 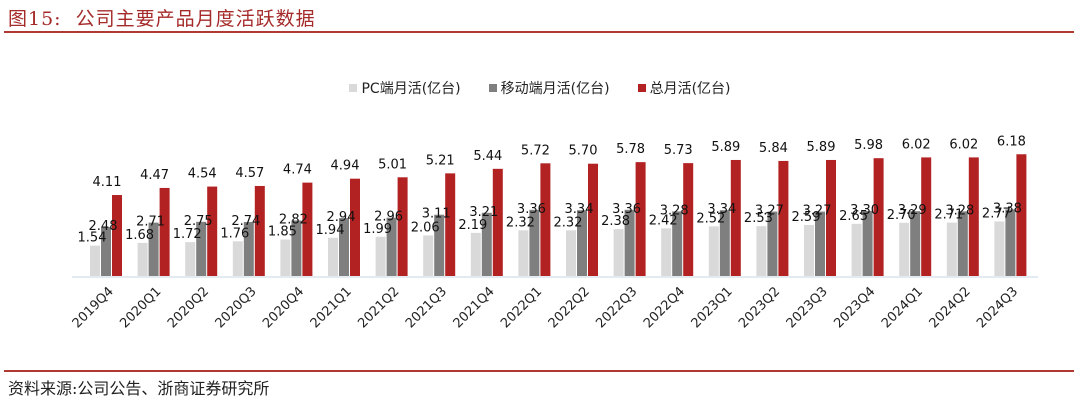 What do you see at coordinates (523, 253) in the screenshot?
I see `bar-pc-2022Q1` at bounding box center [523, 253].